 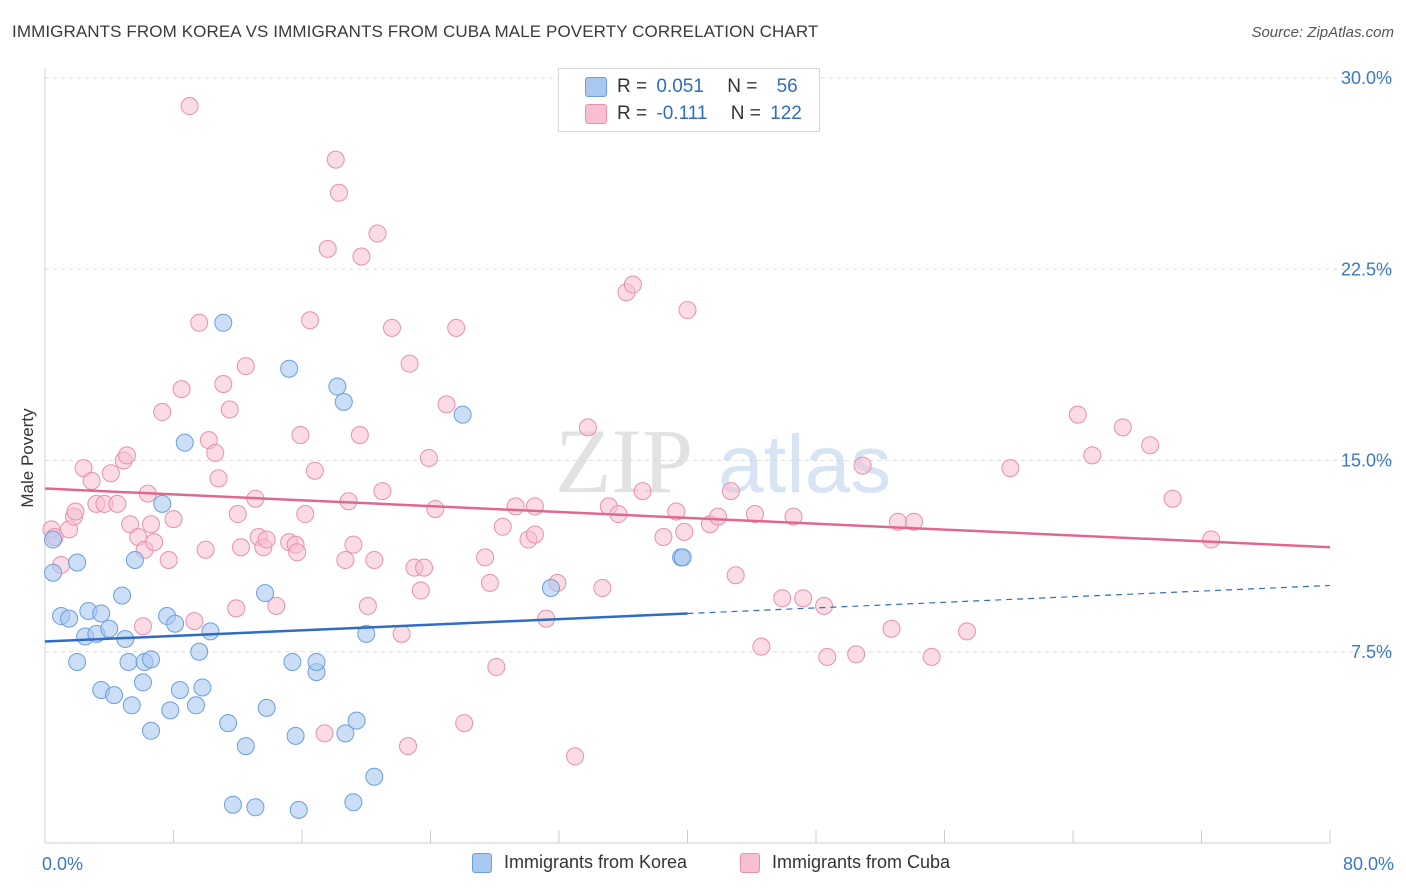 I want to click on legend-item-korea: Immigrants from Korea, so click(x=579, y=862).